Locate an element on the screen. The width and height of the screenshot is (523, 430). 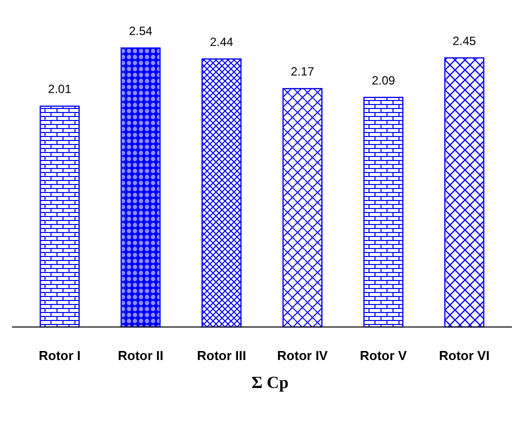
data-label: 2.45 is located at coordinates (464, 41).